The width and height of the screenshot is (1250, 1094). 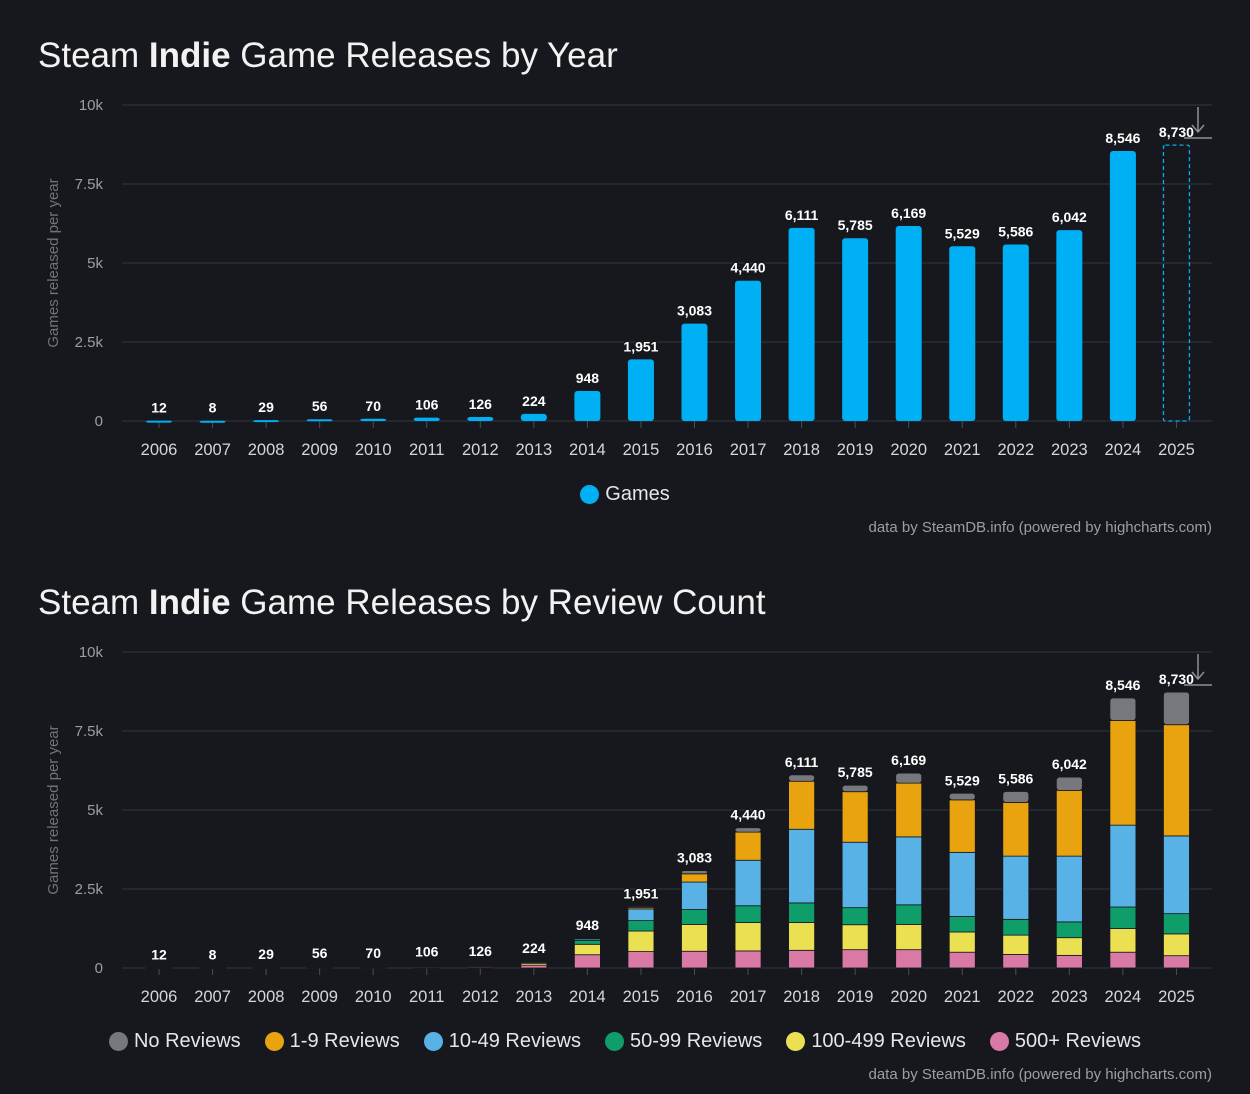 I want to click on chart1-xtick-label: 2014, so click(x=587, y=450).